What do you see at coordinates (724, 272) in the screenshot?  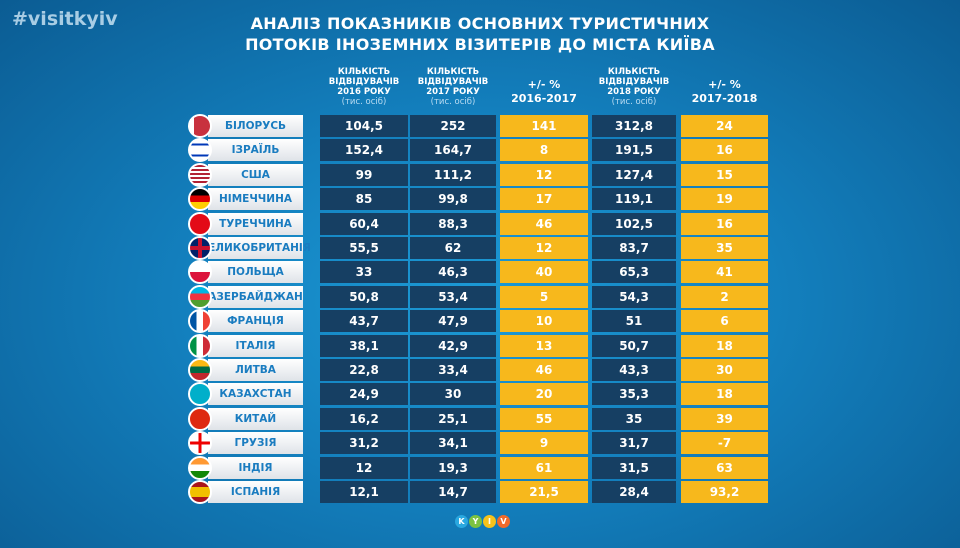 I see `cell-change-2017-2018: 41` at bounding box center [724, 272].